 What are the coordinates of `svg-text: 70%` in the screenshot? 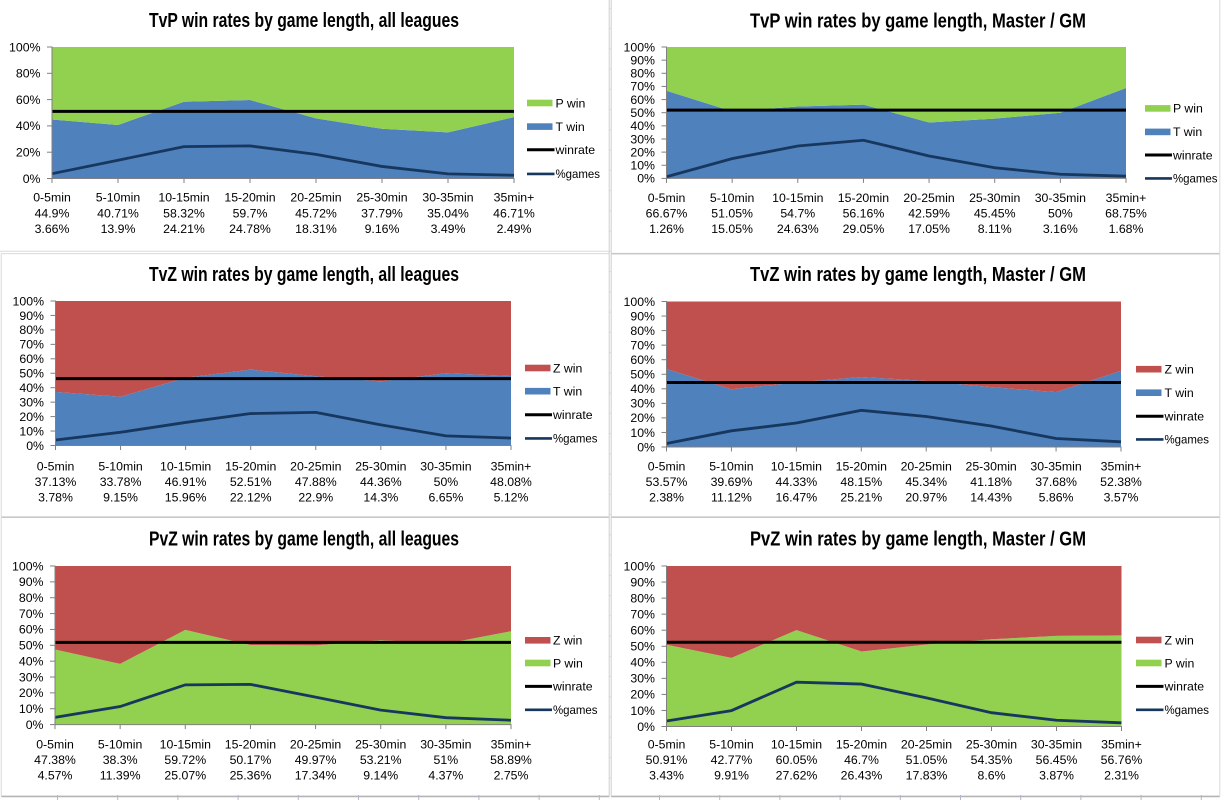 It's located at (642, 614).